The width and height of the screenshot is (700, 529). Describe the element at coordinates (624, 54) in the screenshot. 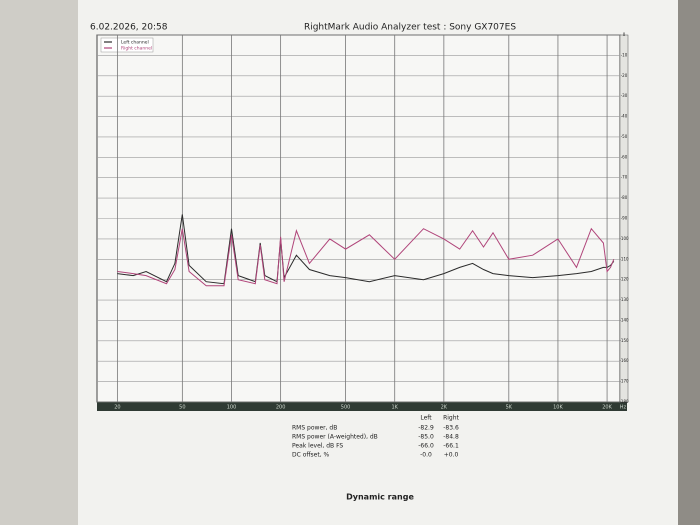

I see `y-tick-label: -10` at that location.